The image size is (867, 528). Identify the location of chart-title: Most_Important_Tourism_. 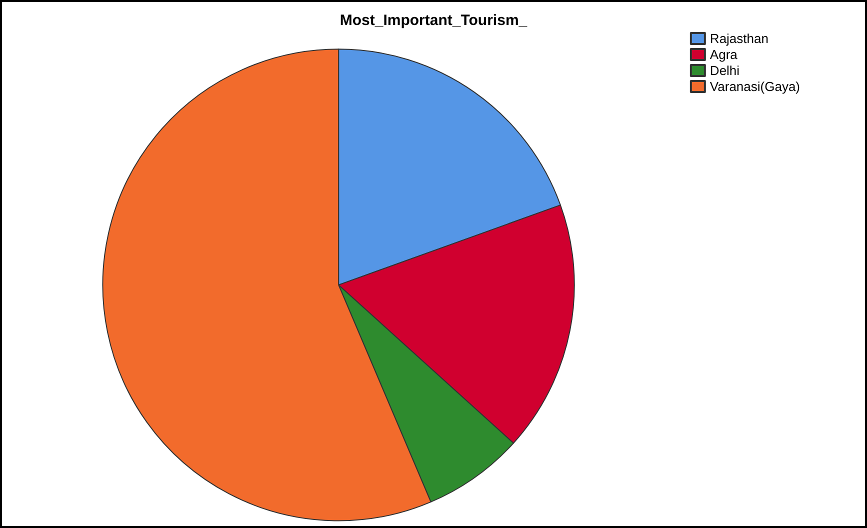
(434, 20).